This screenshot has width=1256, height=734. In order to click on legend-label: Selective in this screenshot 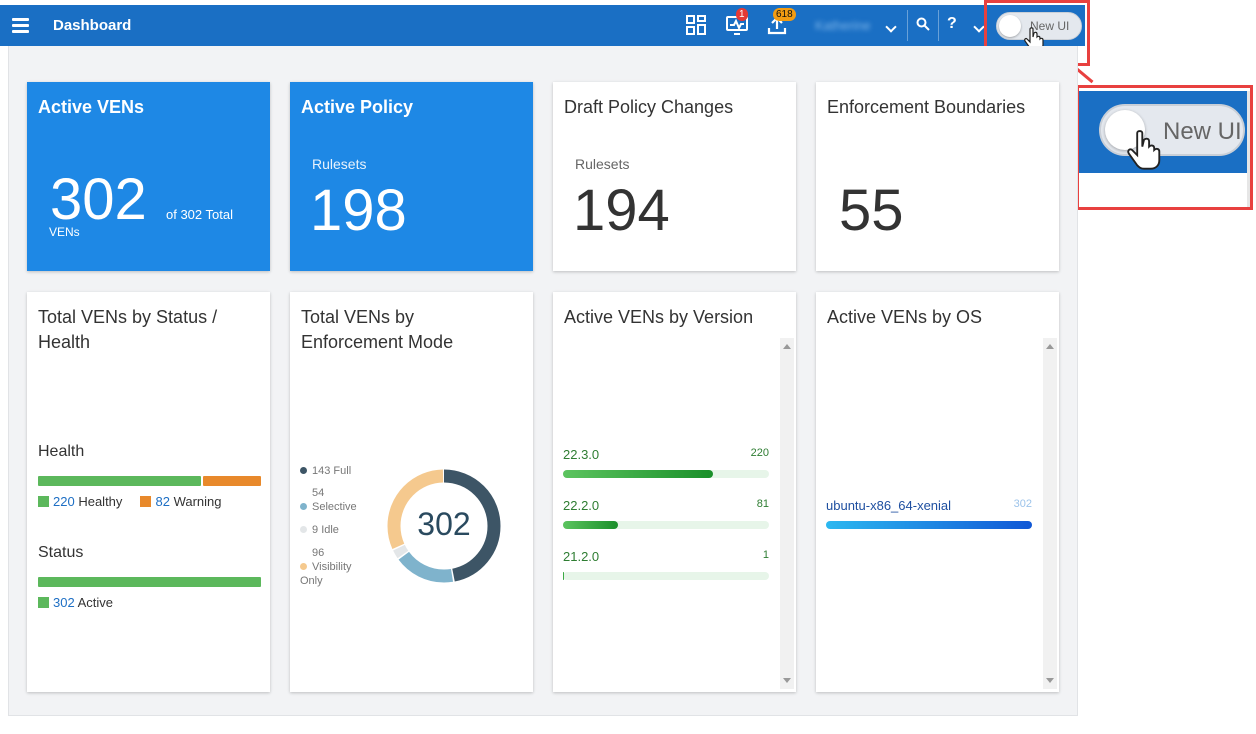, I will do `click(334, 507)`.